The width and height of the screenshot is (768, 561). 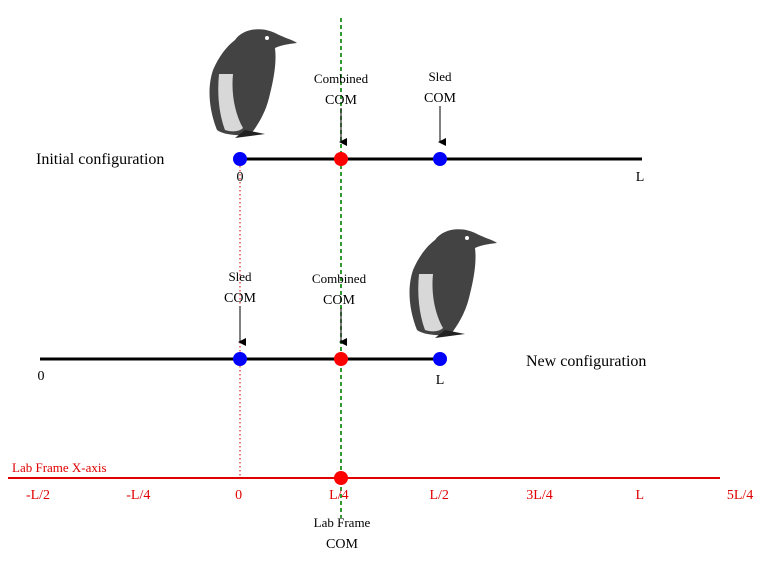 I want to click on lab-frame-tick-label: L, so click(x=640, y=495).